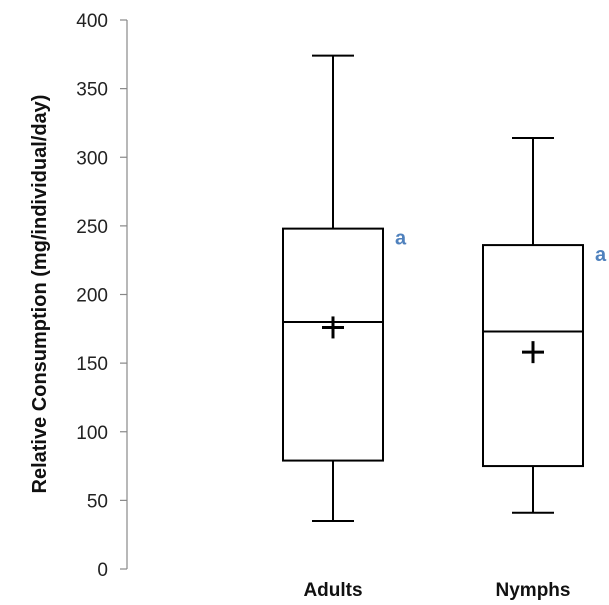 The width and height of the screenshot is (609, 605). Describe the element at coordinates (40, 294) in the screenshot. I see `y-axis-label: Relative Consumption (mg/individual/day)` at that location.